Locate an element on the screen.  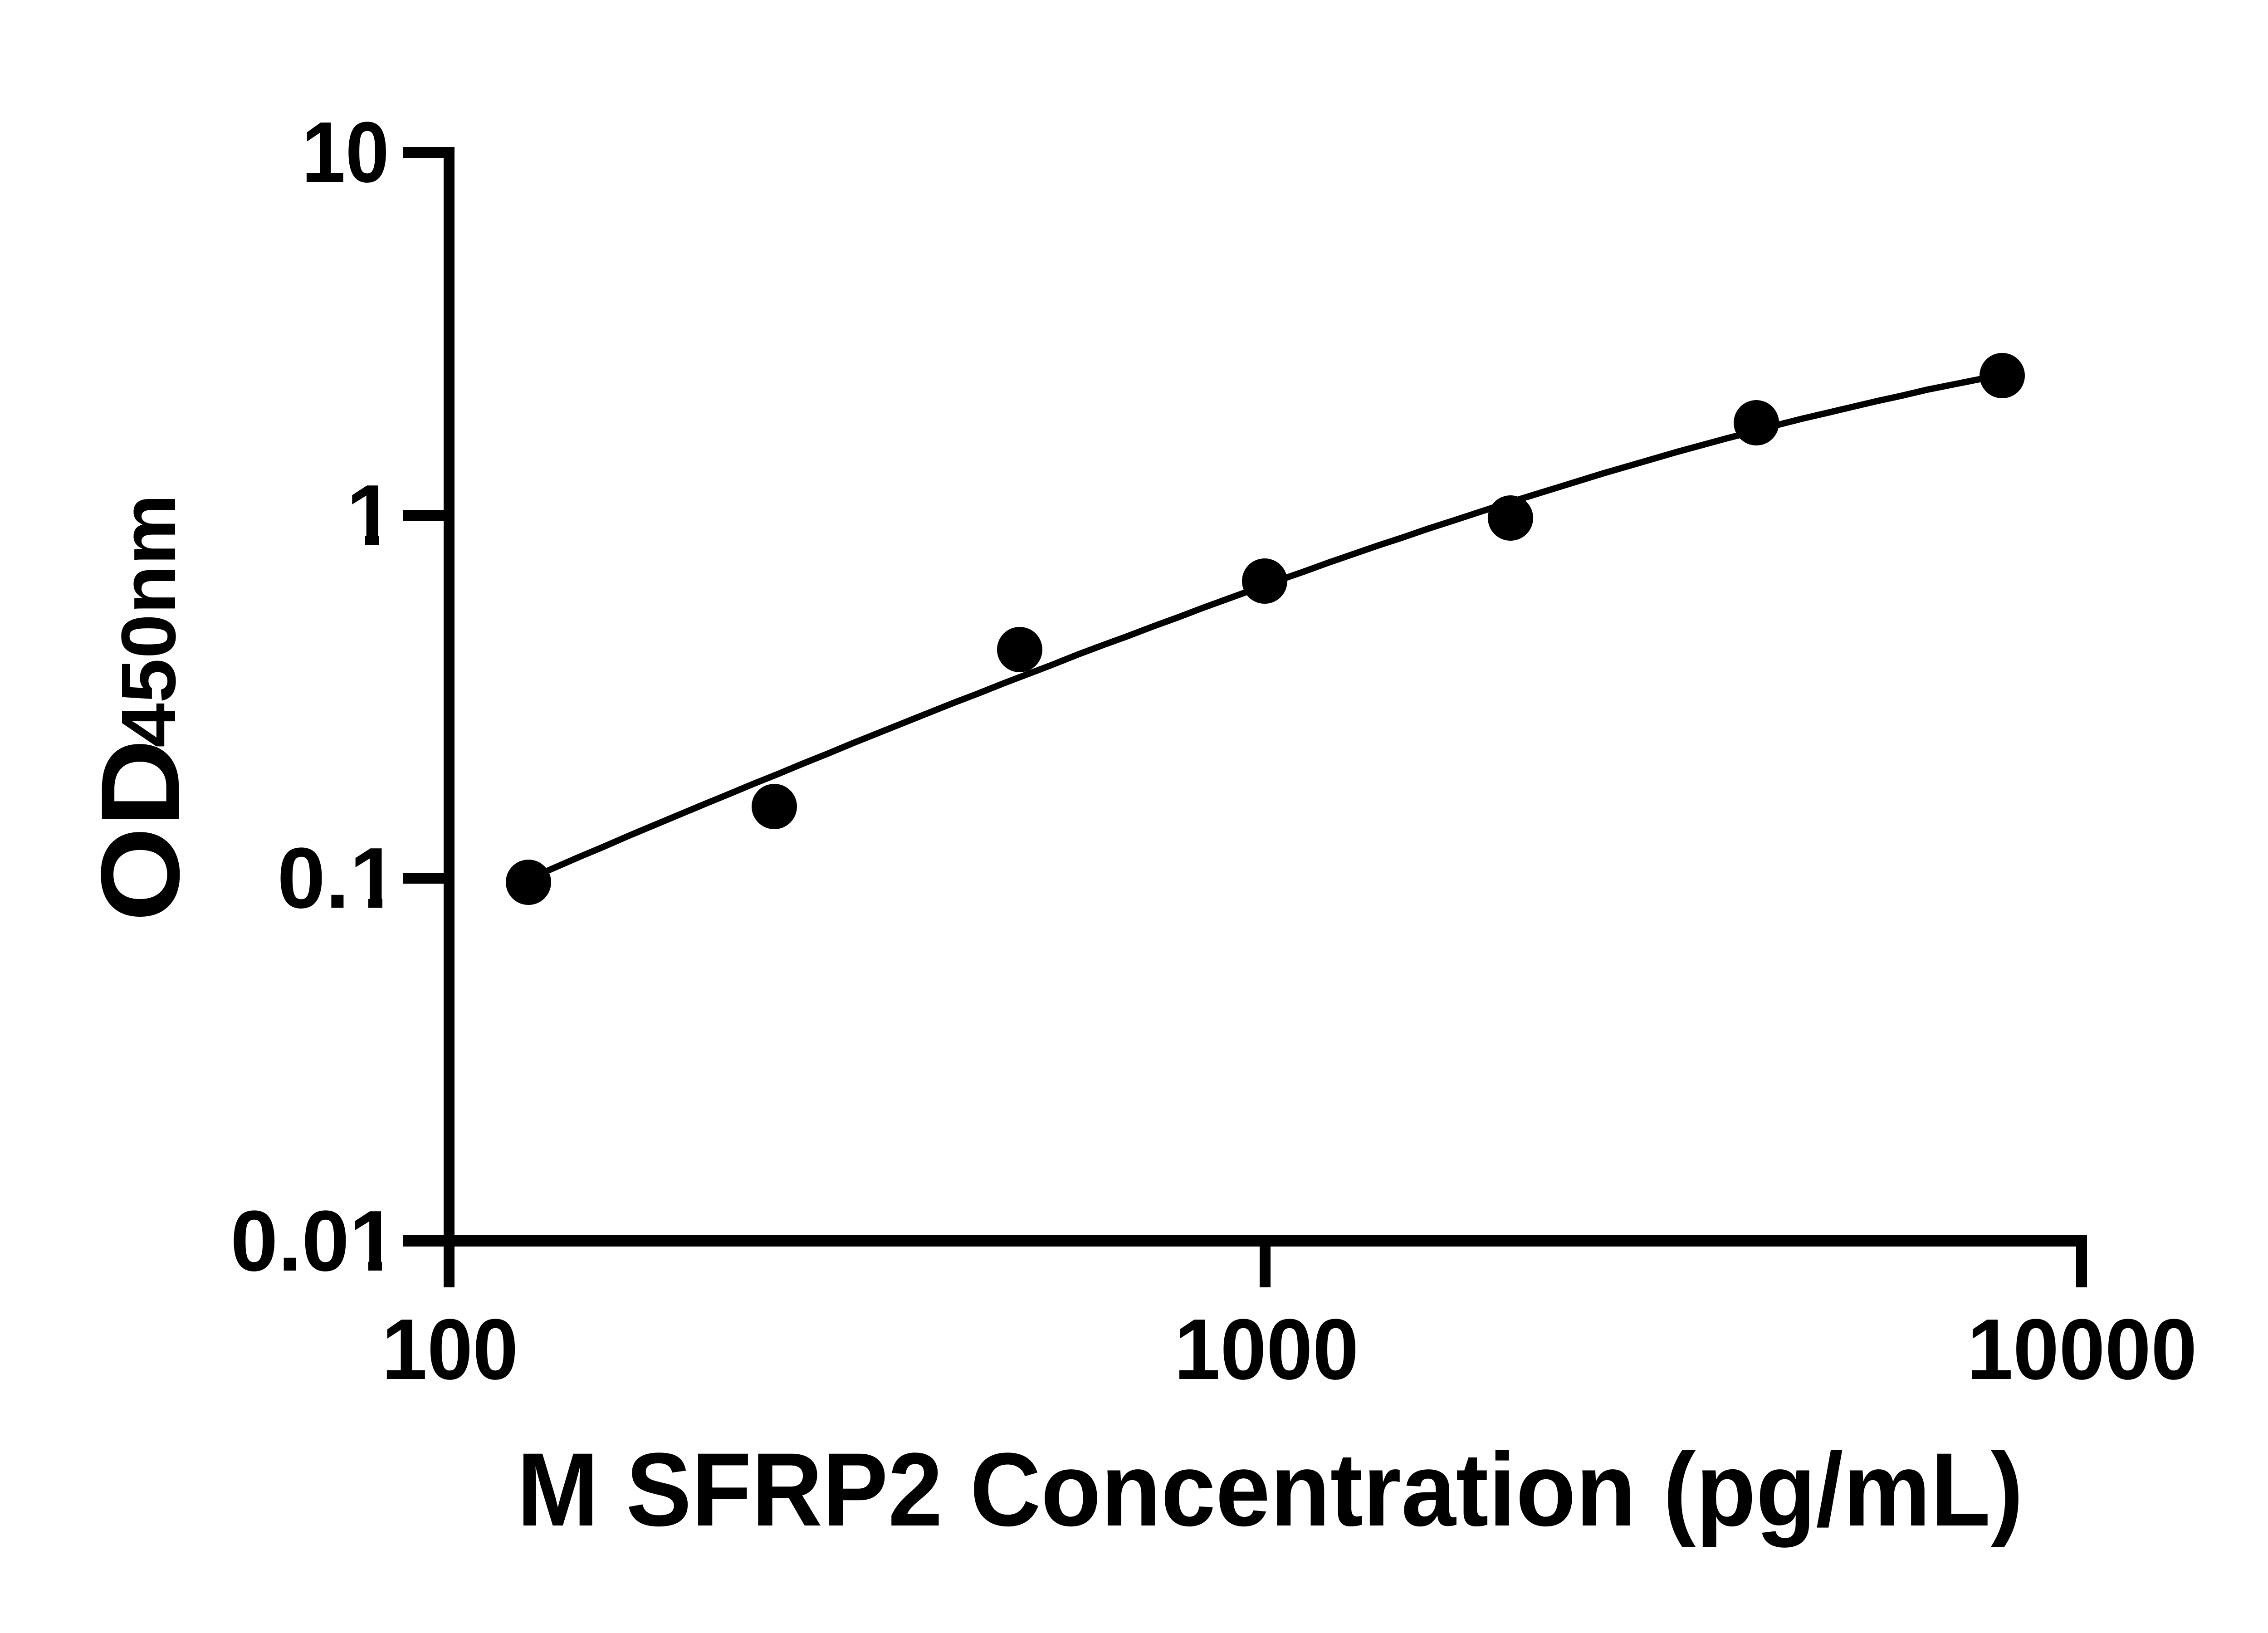
svg-text: OD is located at coordinates (140, 830).